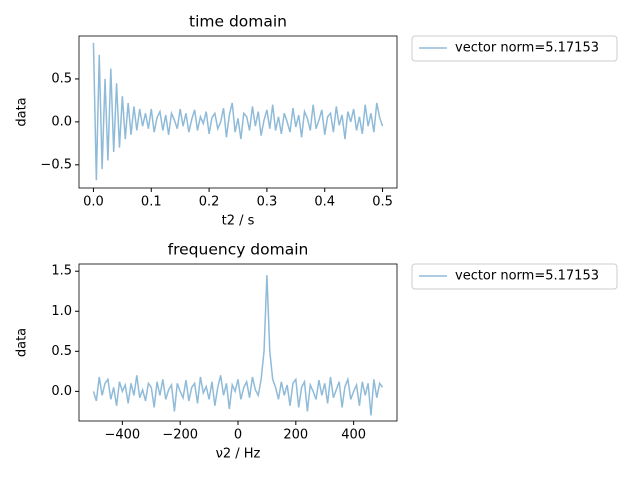  What do you see at coordinates (238, 454) in the screenshot?
I see `x-axis-label: ν2 / Hz` at bounding box center [238, 454].